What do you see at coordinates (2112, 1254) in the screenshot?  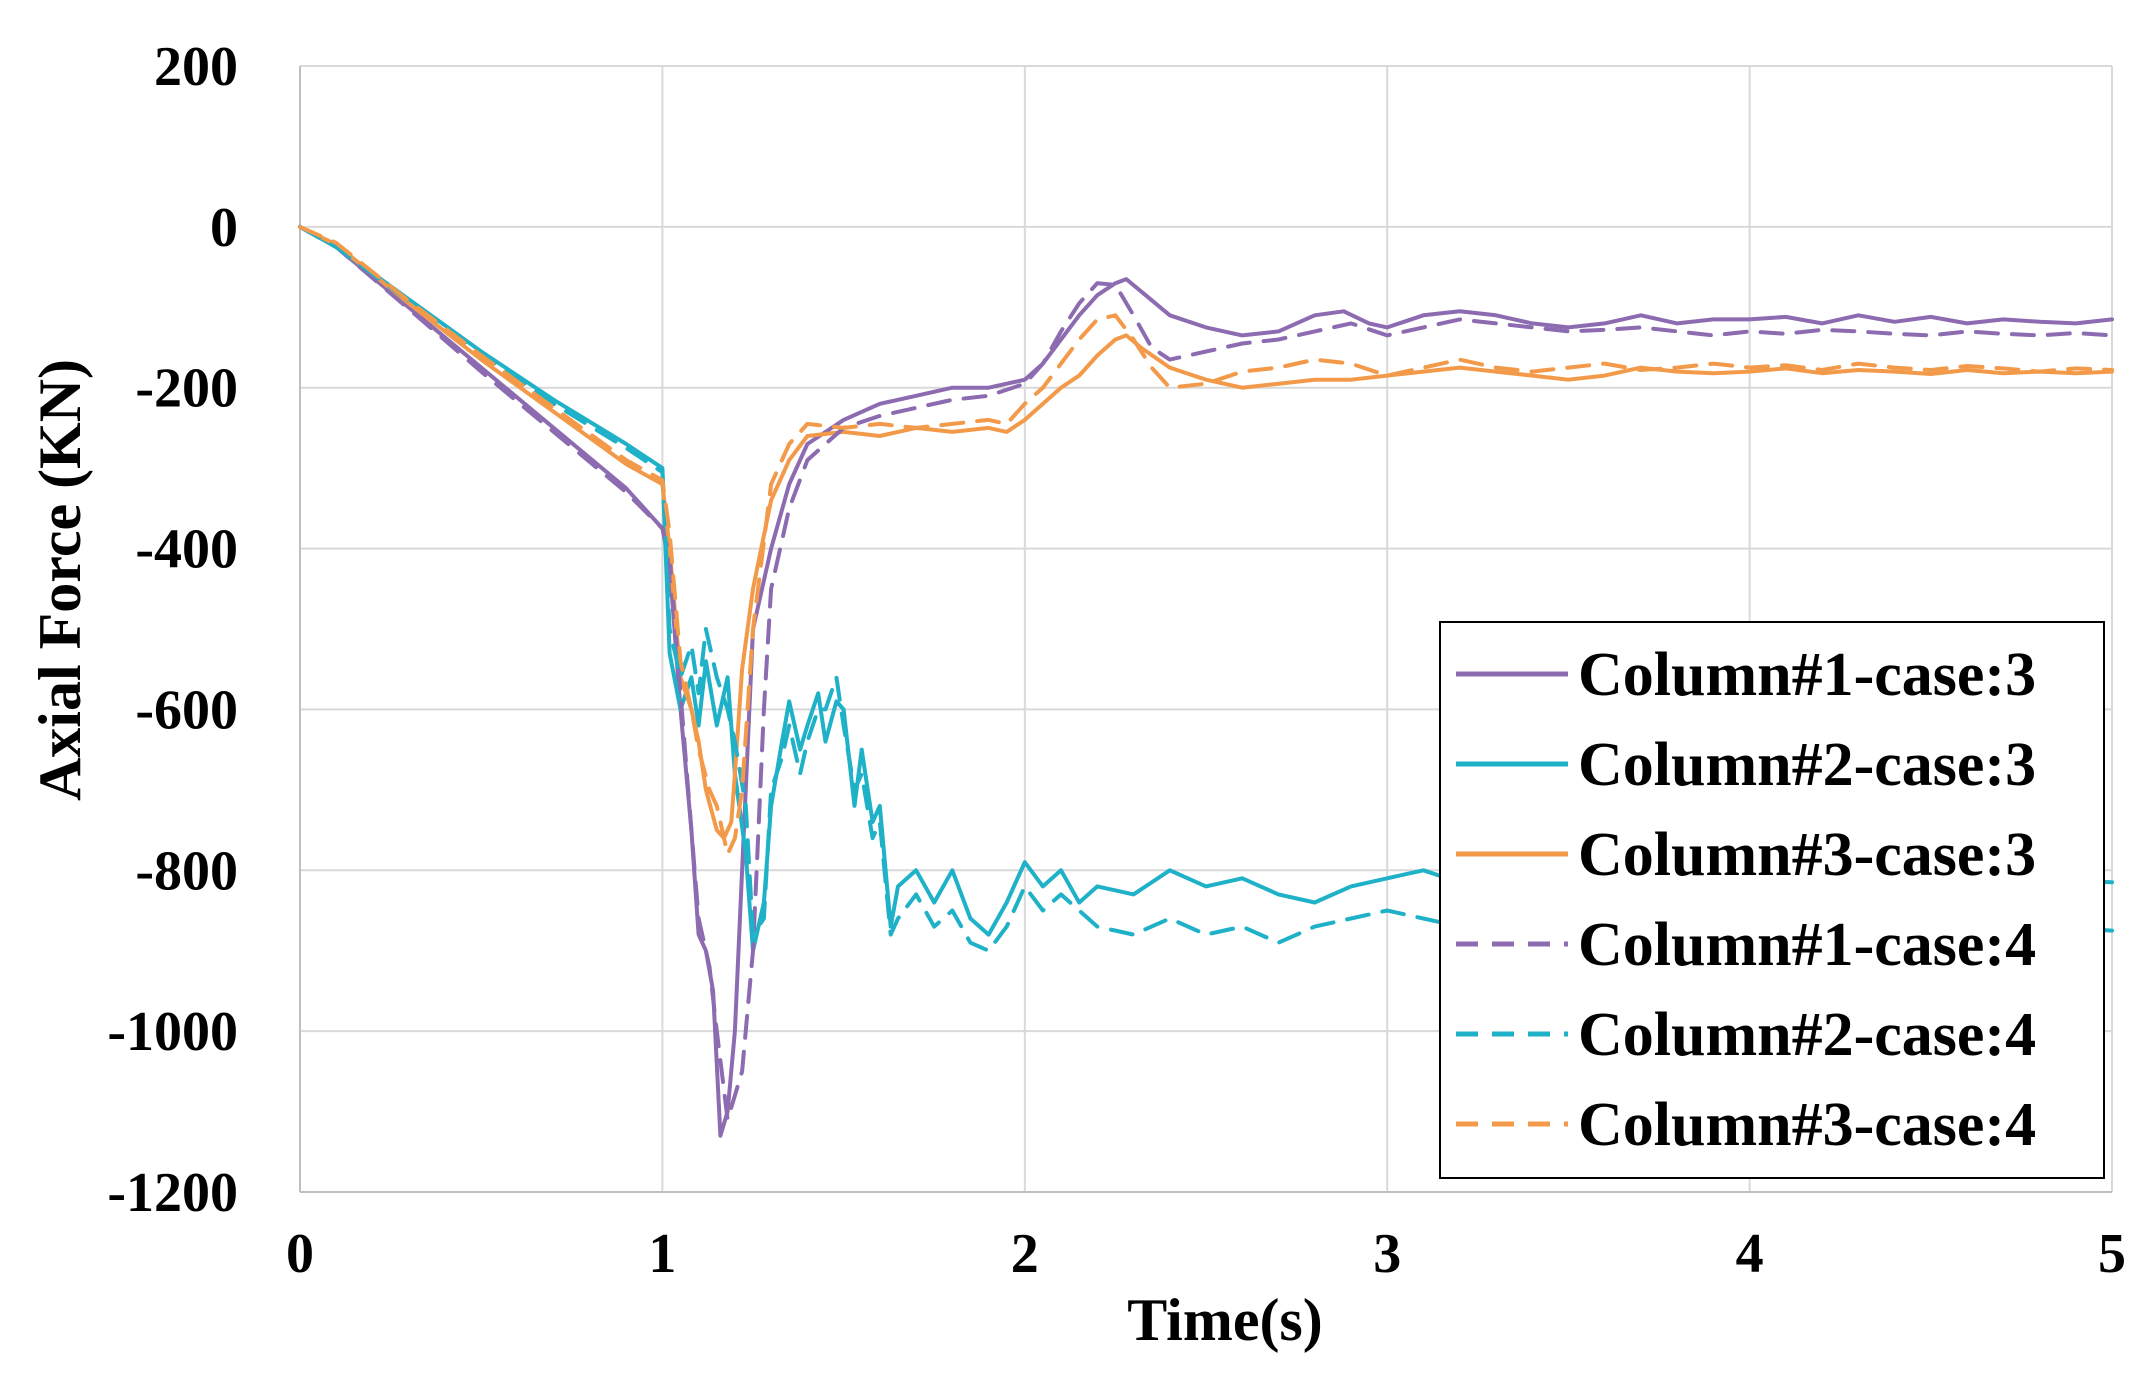 I see `x-tick-label: 5` at bounding box center [2112, 1254].